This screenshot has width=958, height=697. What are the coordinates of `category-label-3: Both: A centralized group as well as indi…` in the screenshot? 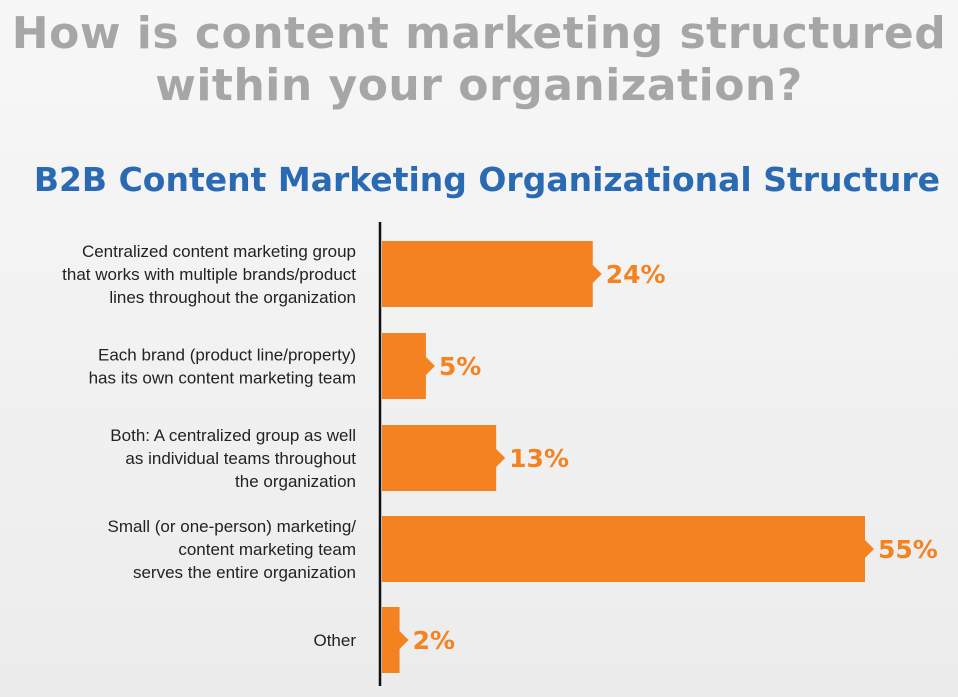 It's located at (233, 458).